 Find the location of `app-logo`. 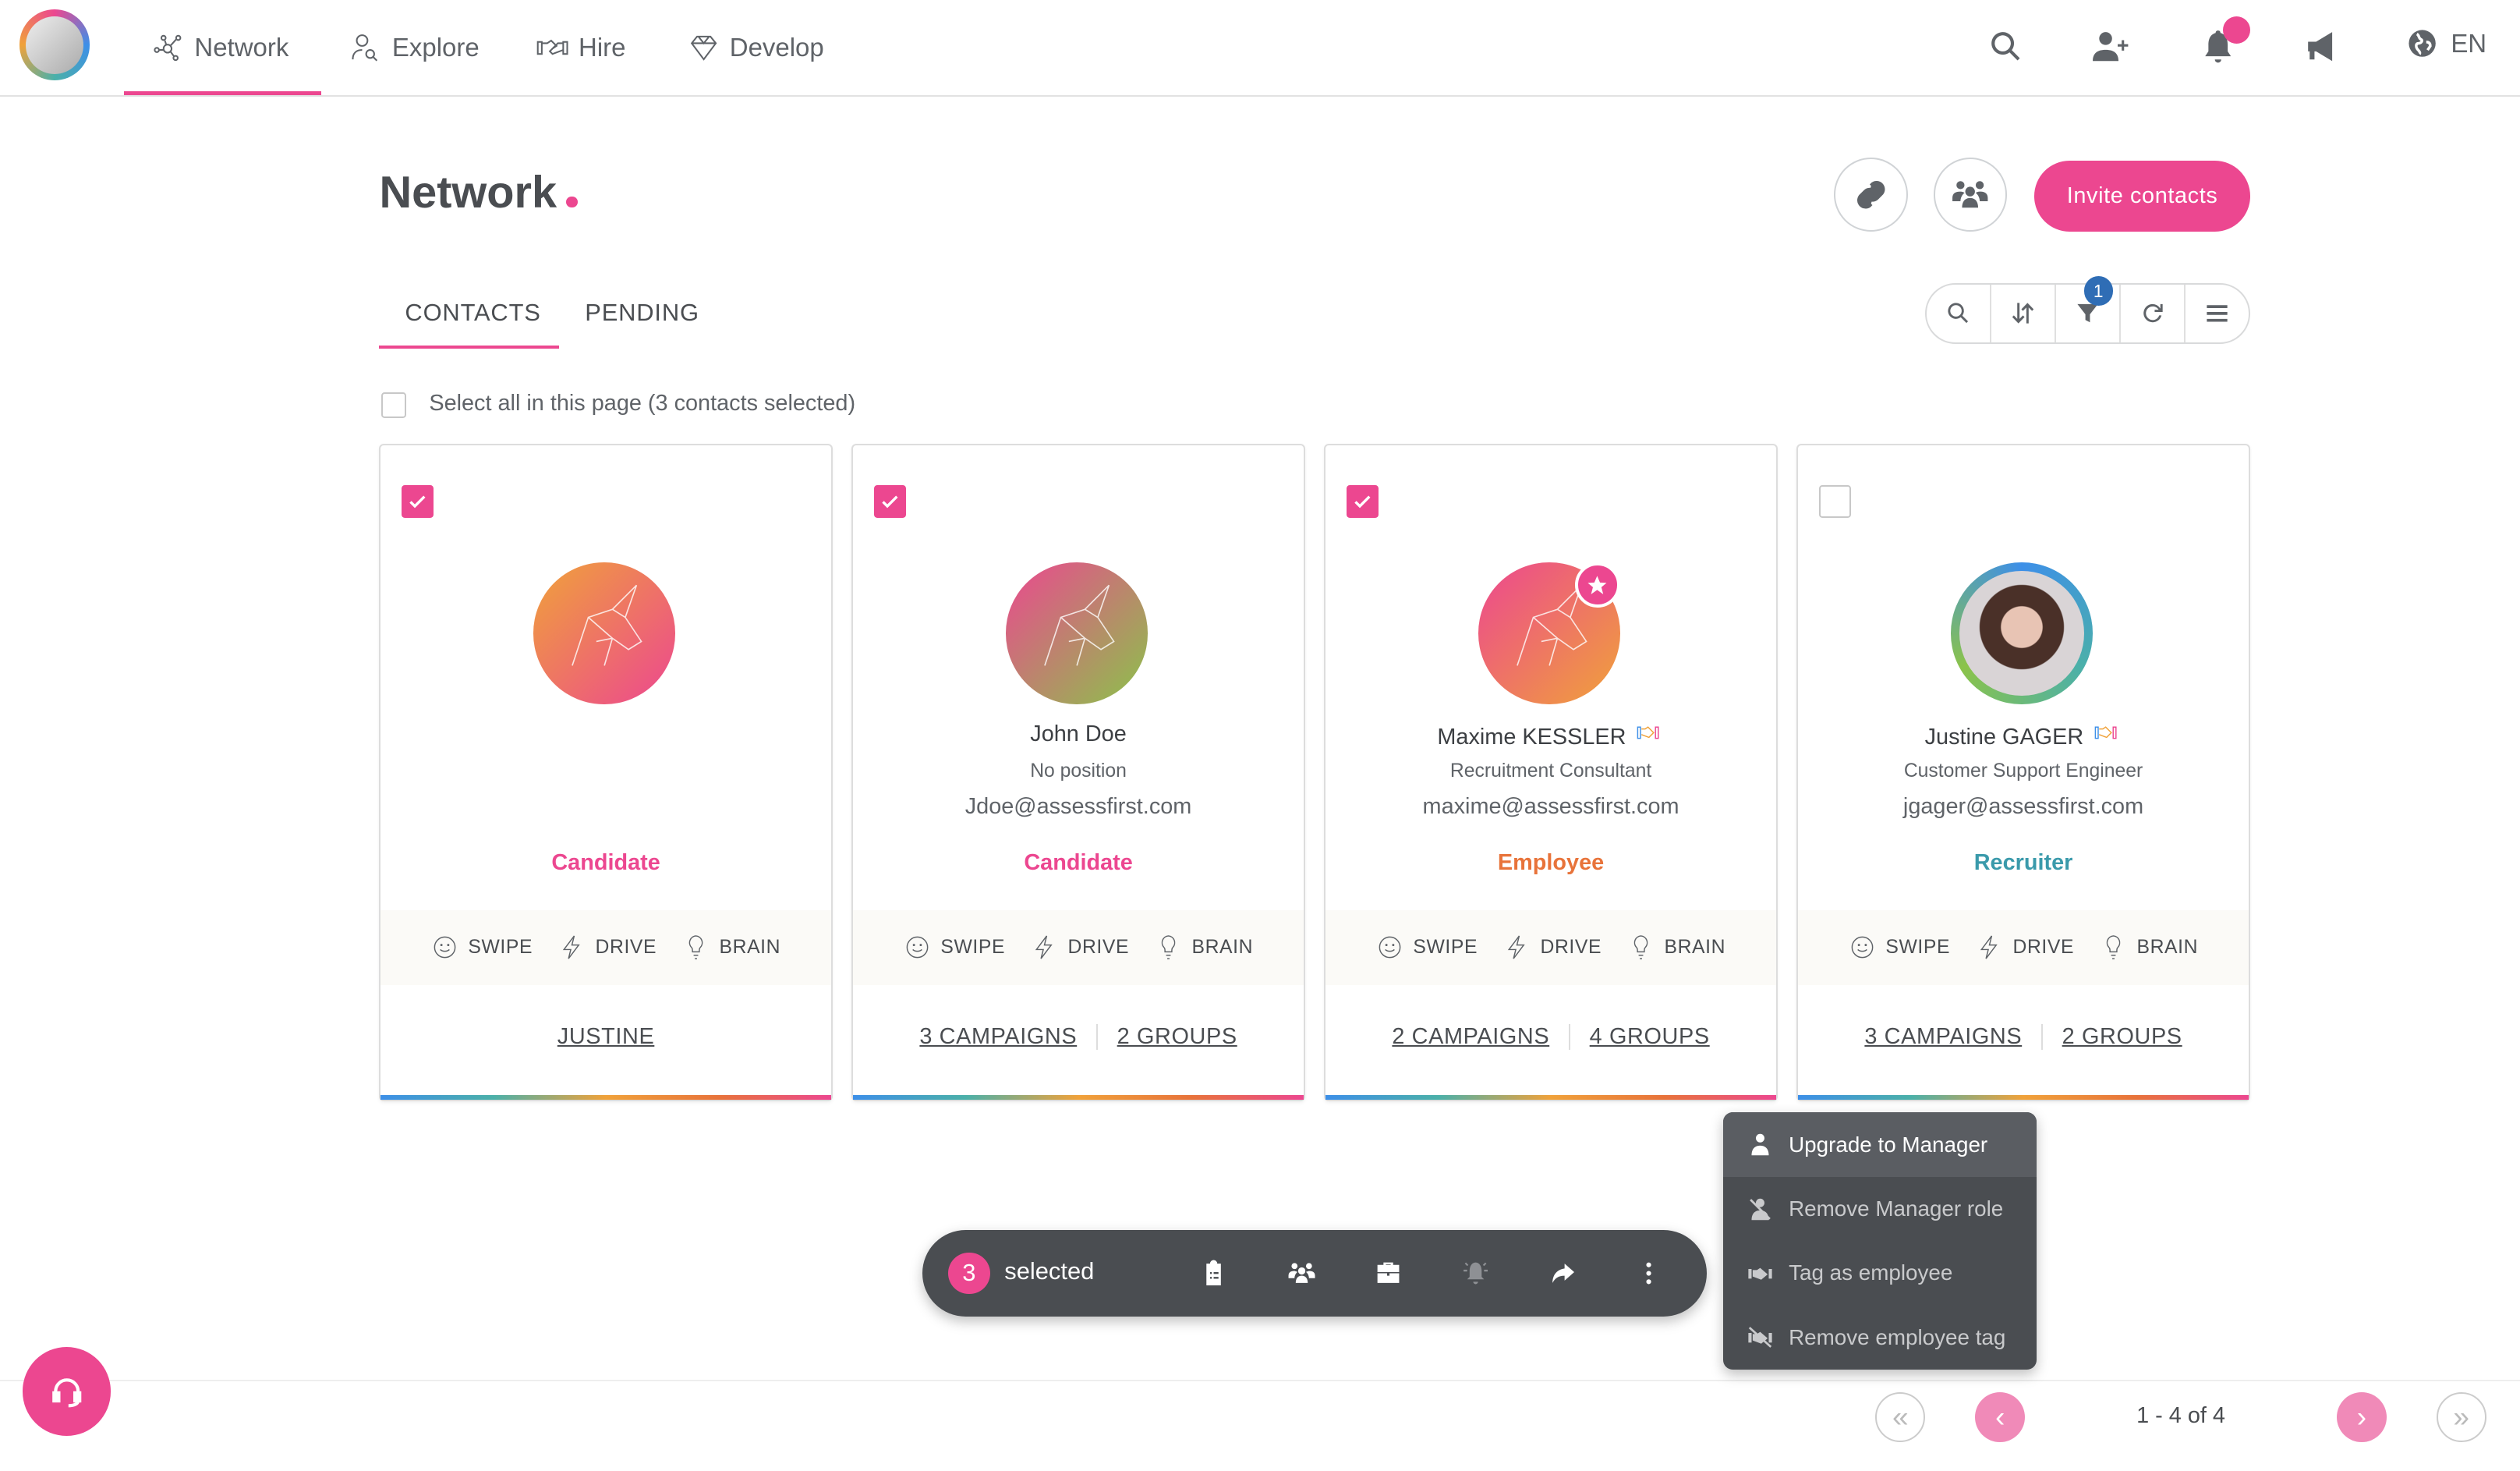

app-logo is located at coordinates (54, 45).